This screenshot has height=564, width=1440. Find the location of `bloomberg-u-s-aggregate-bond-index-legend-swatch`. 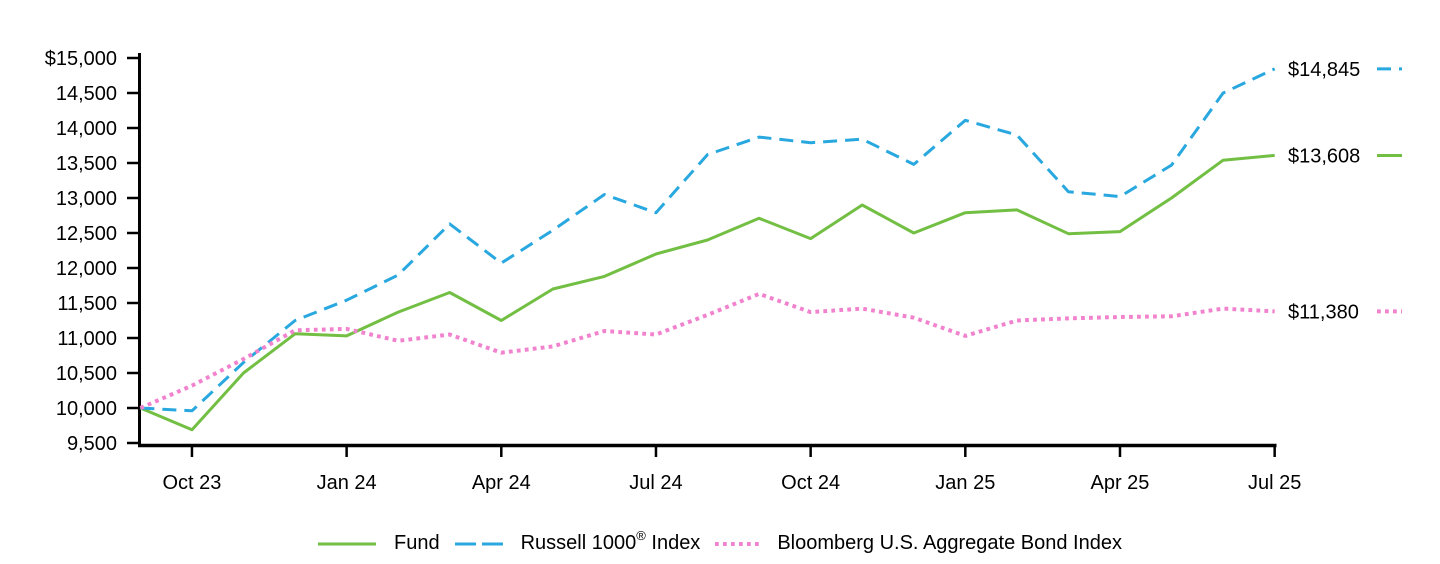

bloomberg-u-s-aggregate-bond-index-legend-swatch is located at coordinates (737, 543).